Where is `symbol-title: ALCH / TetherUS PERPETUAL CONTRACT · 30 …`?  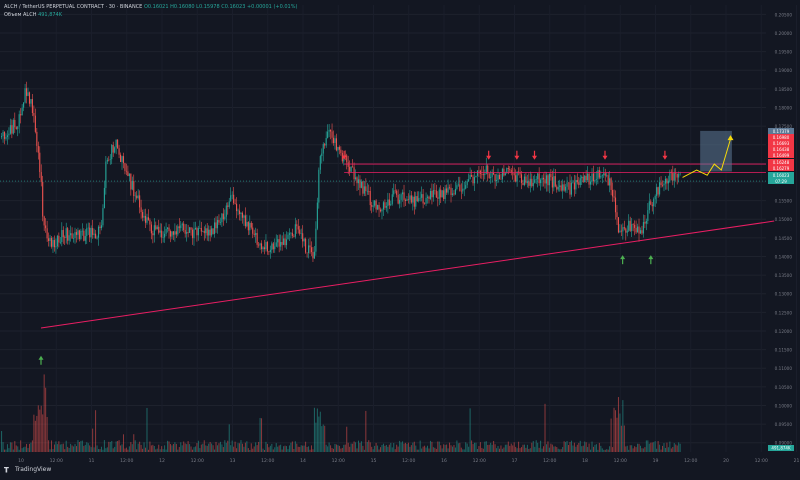
symbol-title: ALCH / TetherUS PERPETUAL CONTRACT · 30 … is located at coordinates (73, 7).